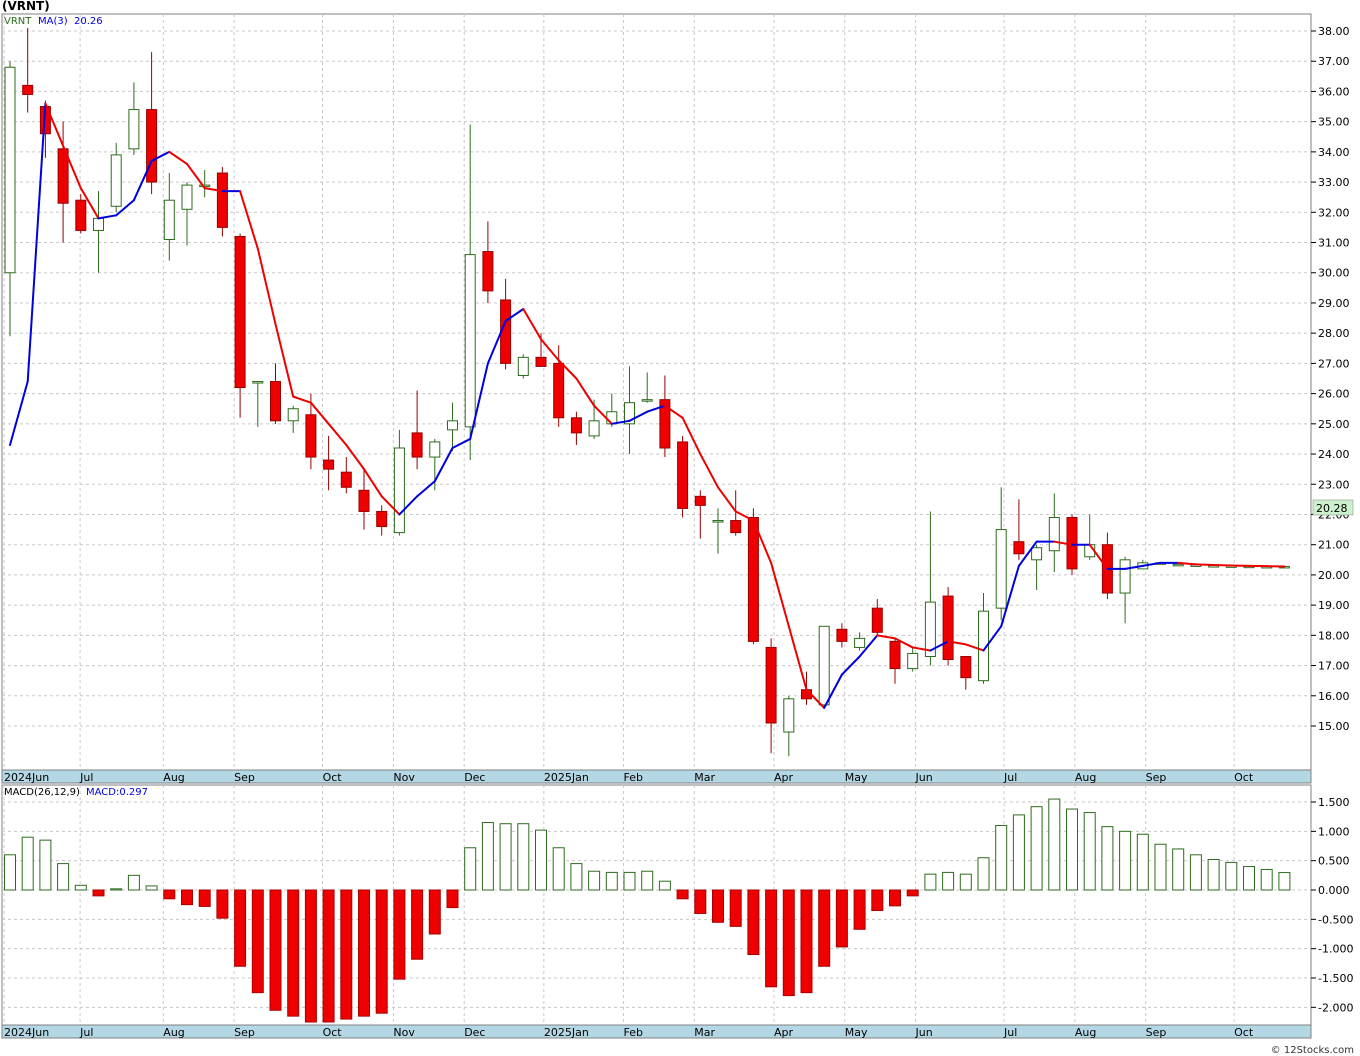 The image size is (1360, 1056). I want to click on last-price-label: 20.28, so click(1332, 508).